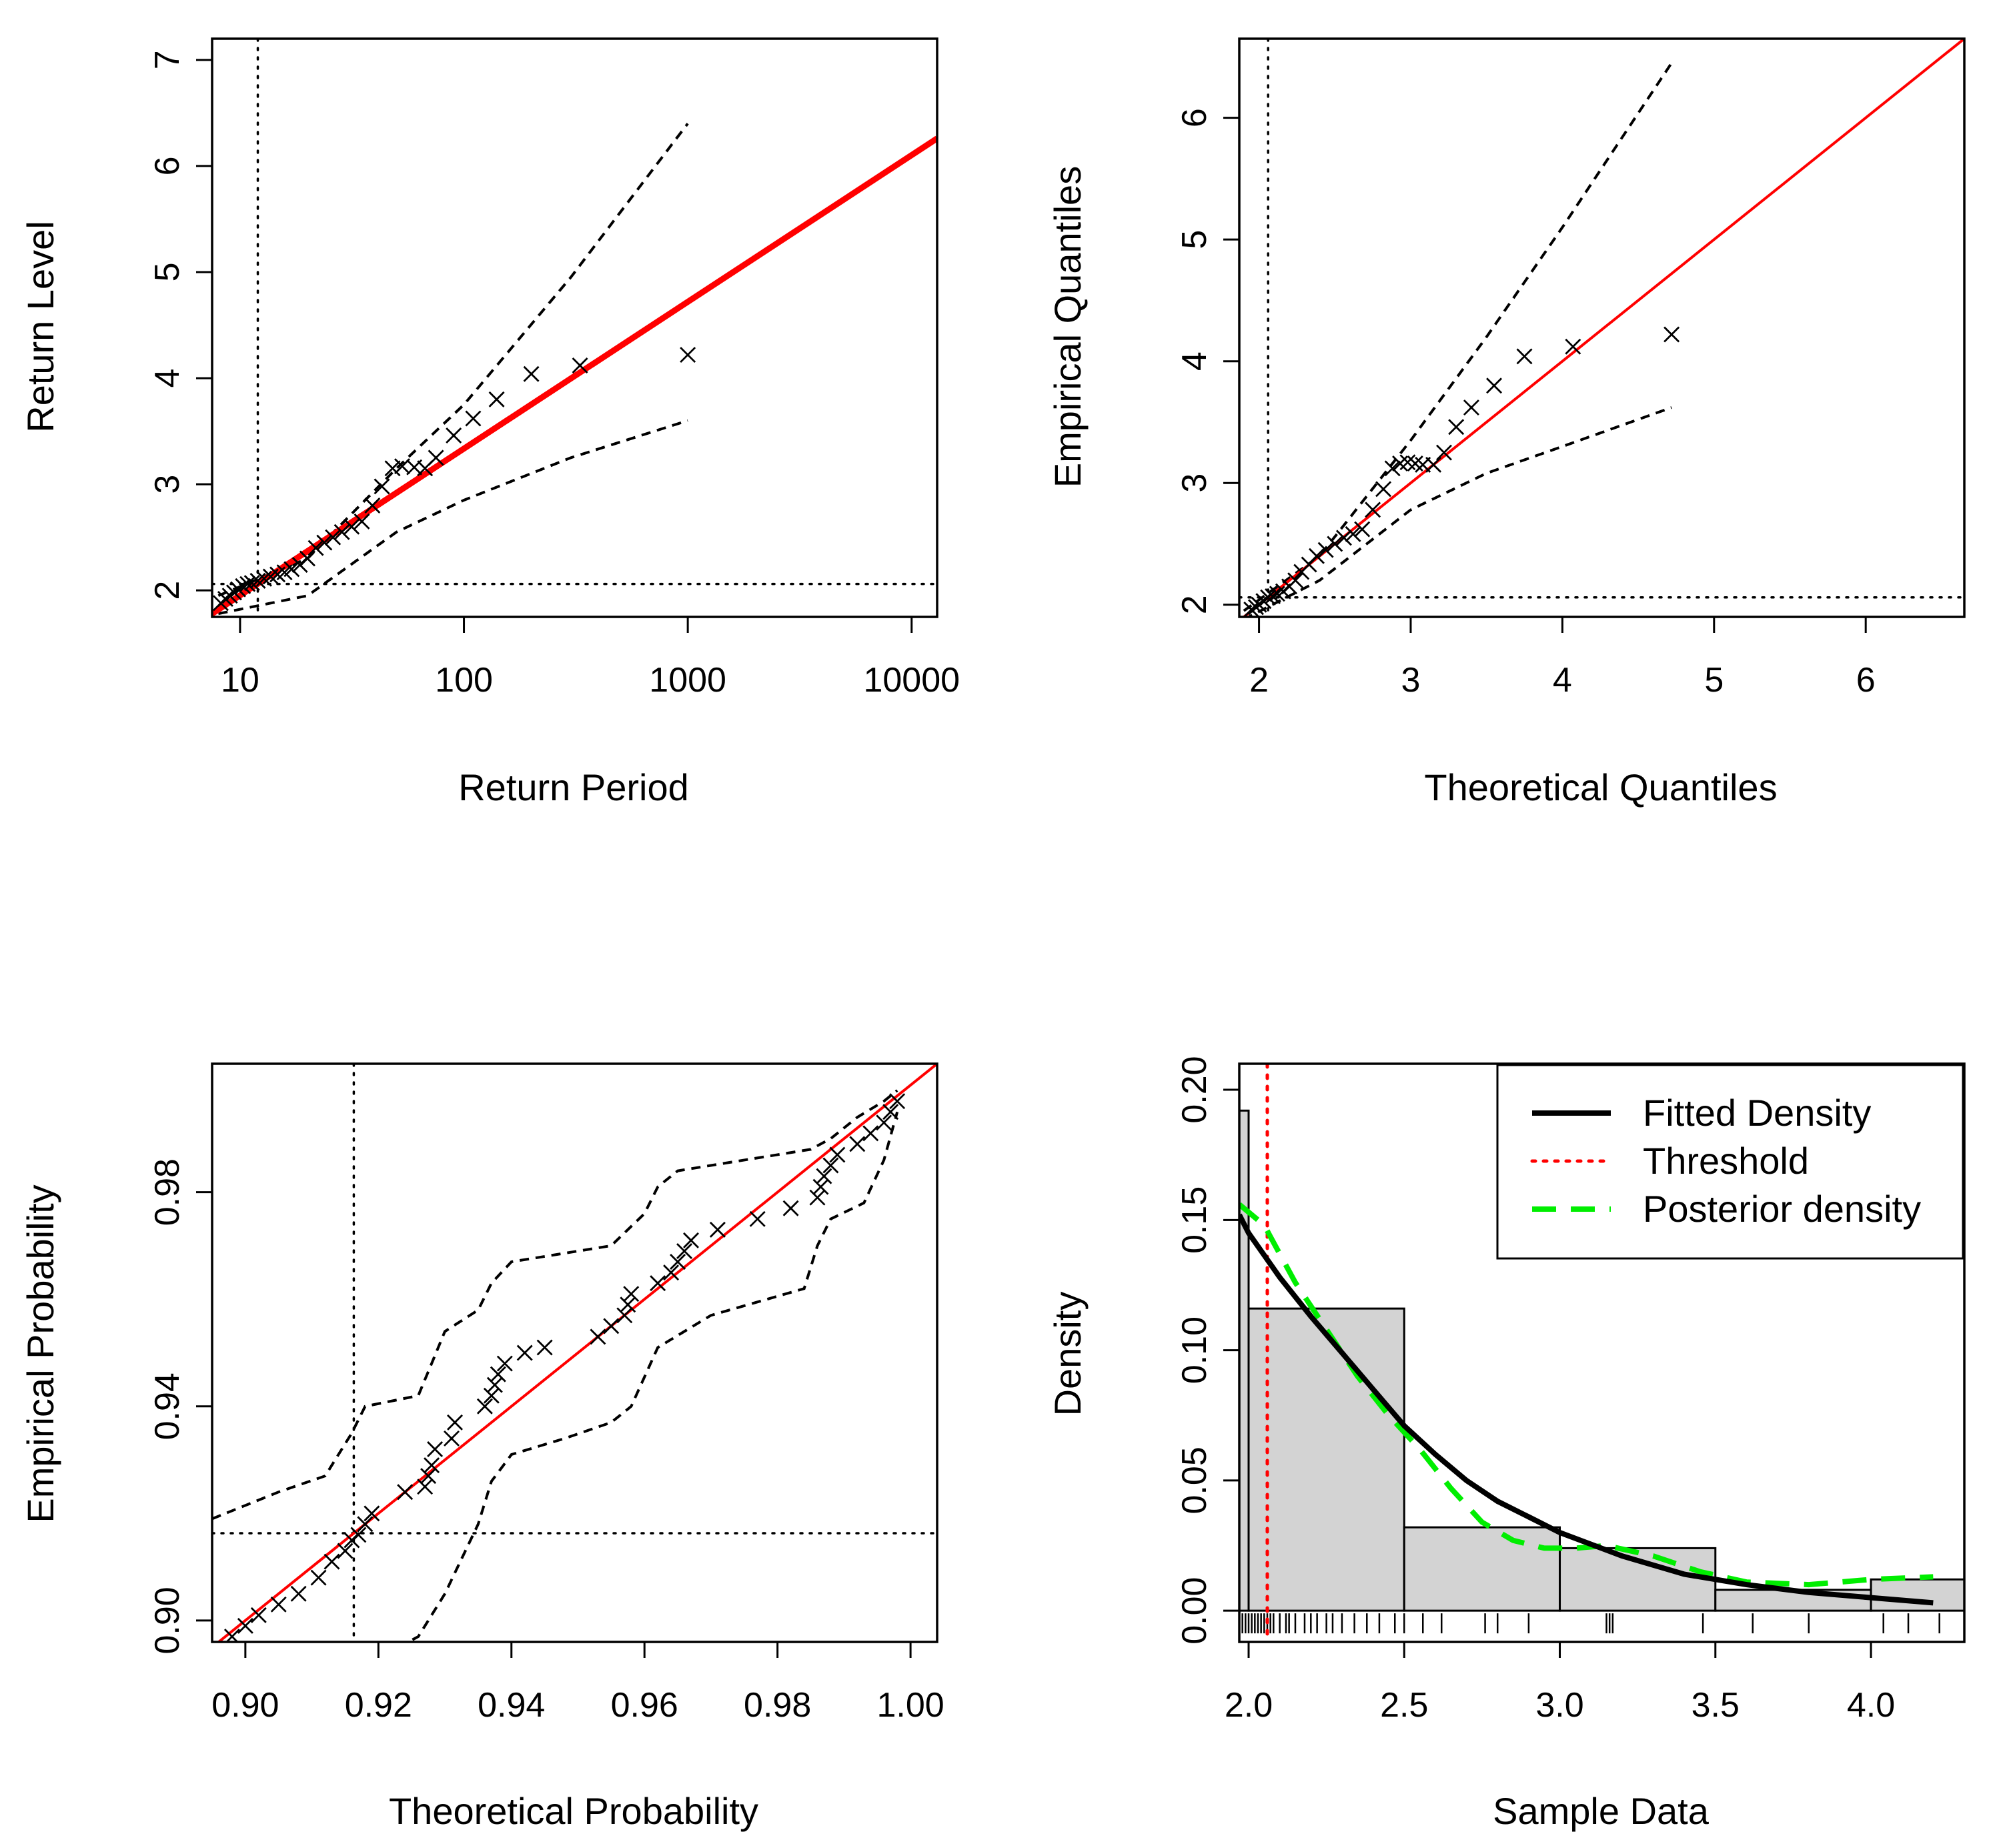  I want to click on x-tick-label: 10000, so click(911, 680).